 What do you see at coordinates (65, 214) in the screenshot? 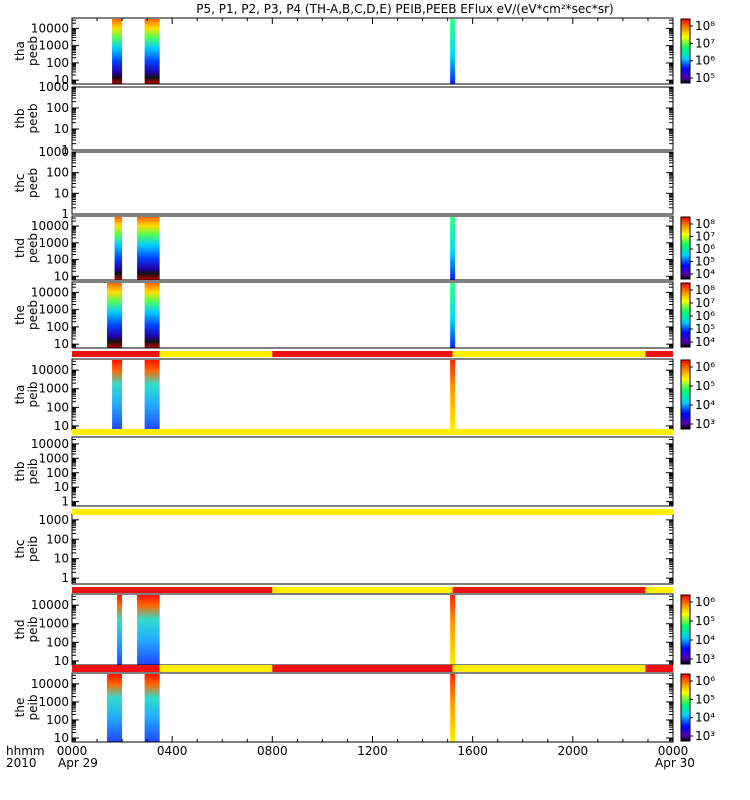
I see `y-tick-label: 1` at bounding box center [65, 214].